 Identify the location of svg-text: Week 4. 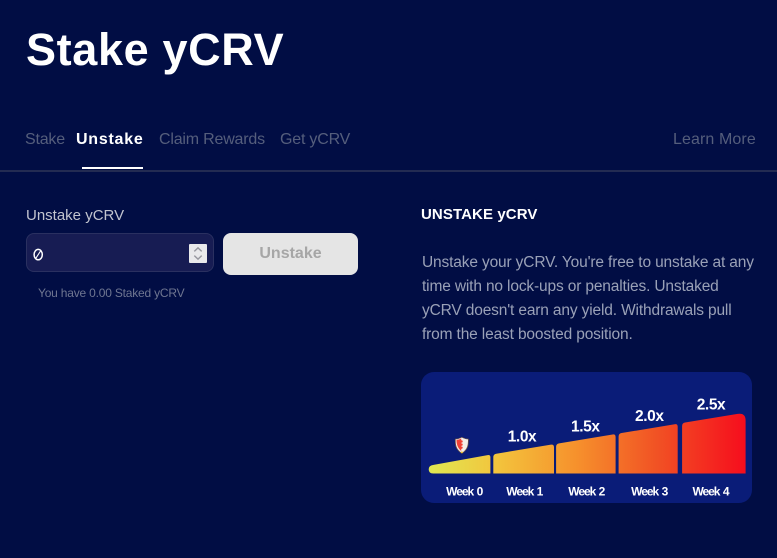
(710, 491).